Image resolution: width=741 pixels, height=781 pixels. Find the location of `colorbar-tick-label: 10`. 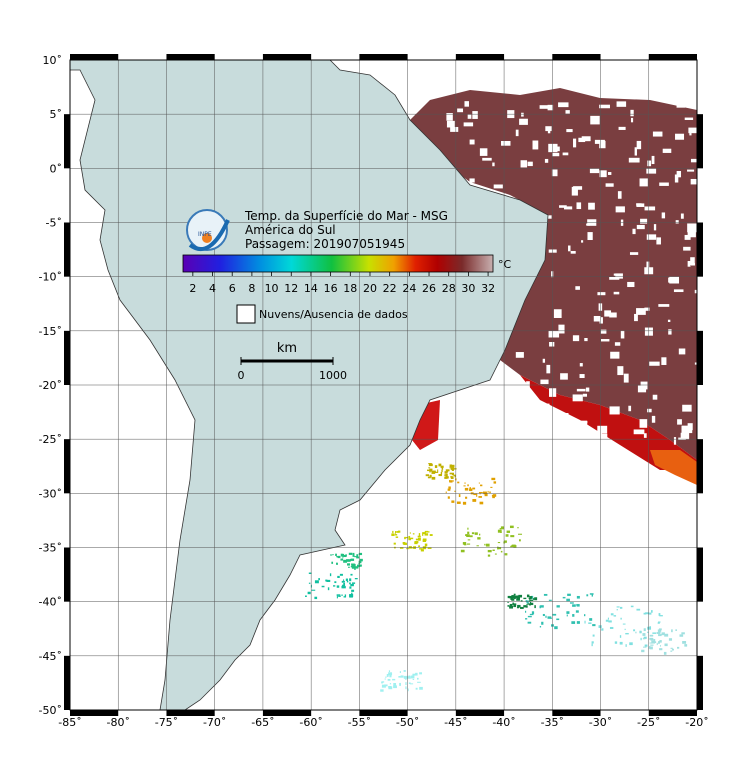

colorbar-tick-label: 10 is located at coordinates (272, 288).